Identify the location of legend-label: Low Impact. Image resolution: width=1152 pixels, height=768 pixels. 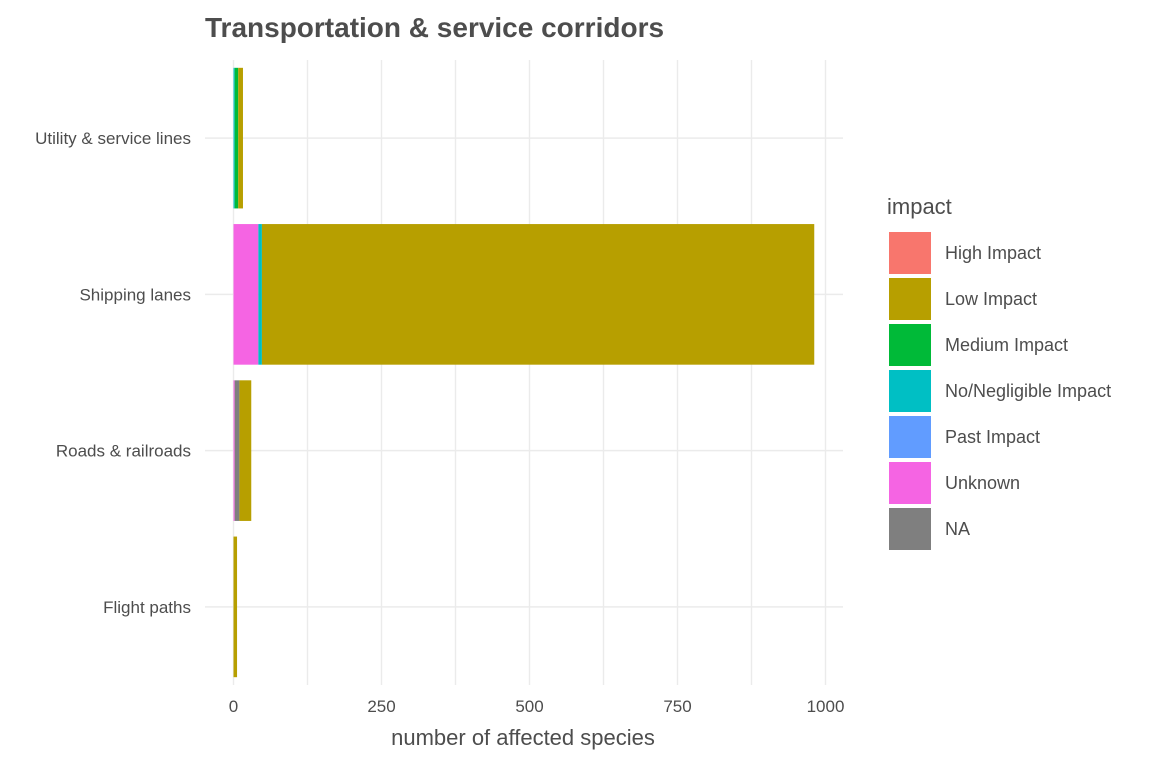
(991, 299).